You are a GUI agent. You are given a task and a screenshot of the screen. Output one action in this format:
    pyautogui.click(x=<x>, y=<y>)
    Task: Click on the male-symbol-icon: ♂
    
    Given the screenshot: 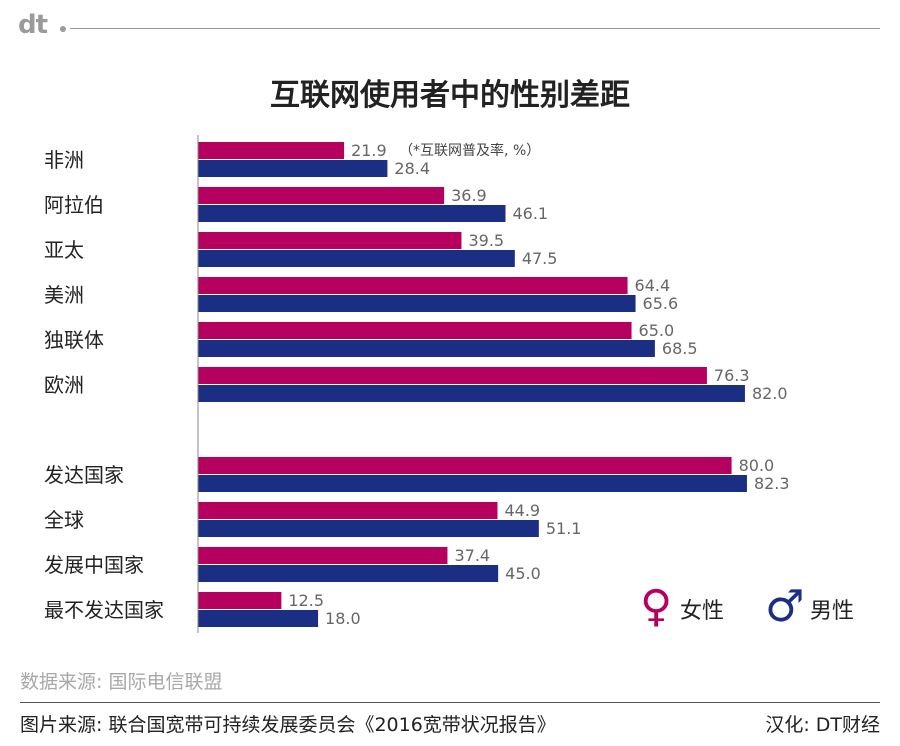 What is the action you would take?
    pyautogui.click(x=785, y=606)
    